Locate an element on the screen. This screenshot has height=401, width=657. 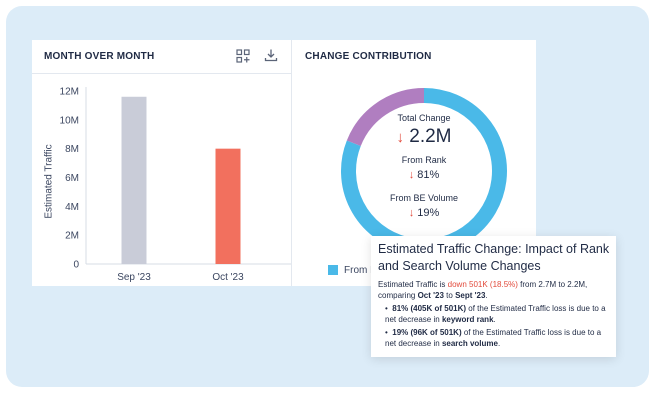
from-volume-value-row: ↓ 19% is located at coordinates (424, 213).